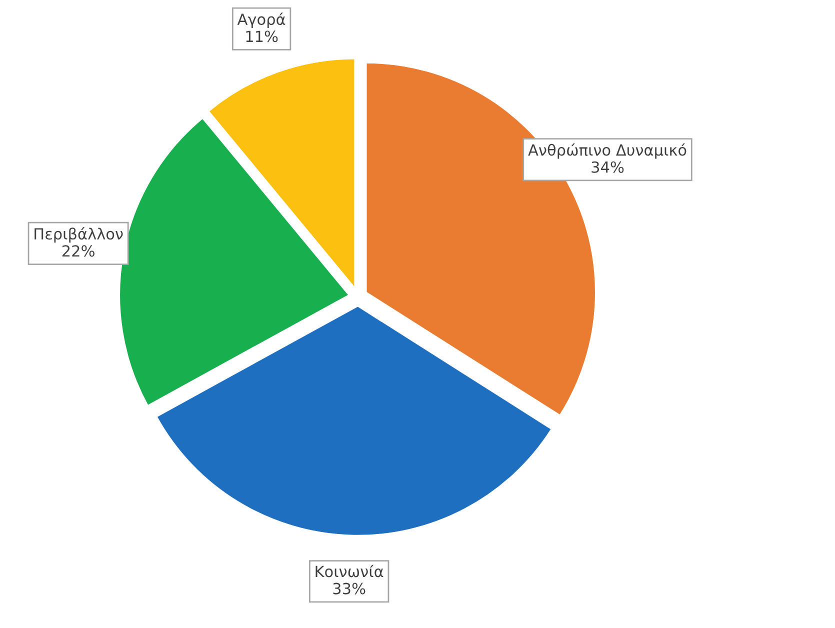 Image resolution: width=835 pixels, height=628 pixels. I want to click on data-label: 34%, so click(608, 167).